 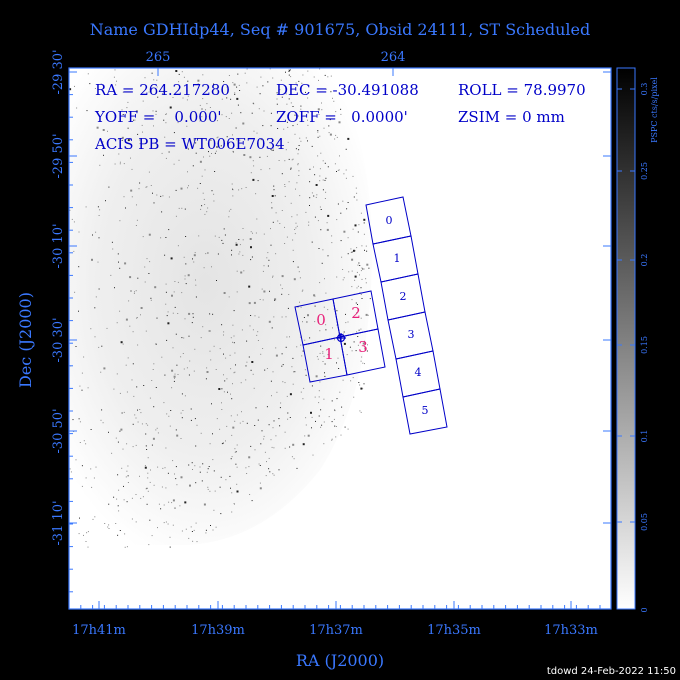 I want to click on x-tick-17h33m: 17h33m, so click(x=571, y=630).